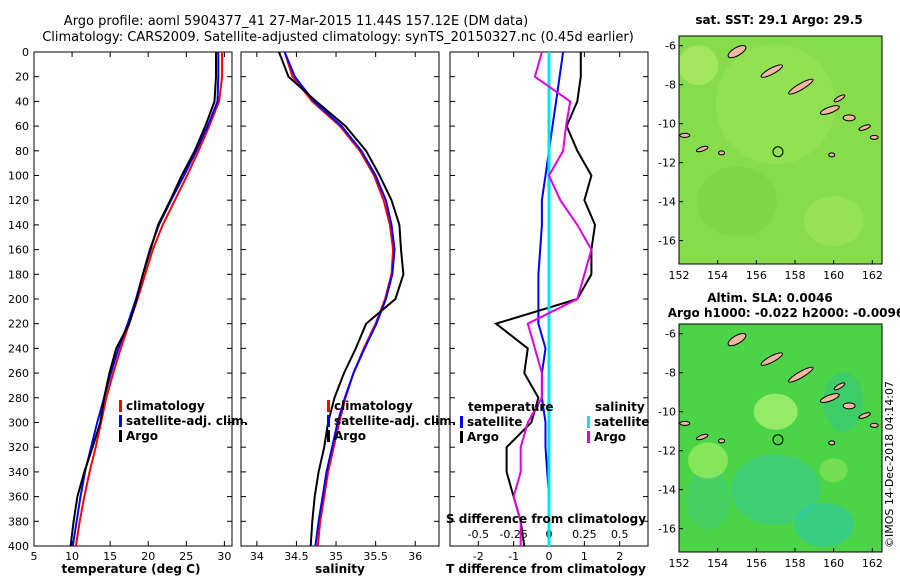  I want to click on depth-tick-label: 280, so click(18, 398).